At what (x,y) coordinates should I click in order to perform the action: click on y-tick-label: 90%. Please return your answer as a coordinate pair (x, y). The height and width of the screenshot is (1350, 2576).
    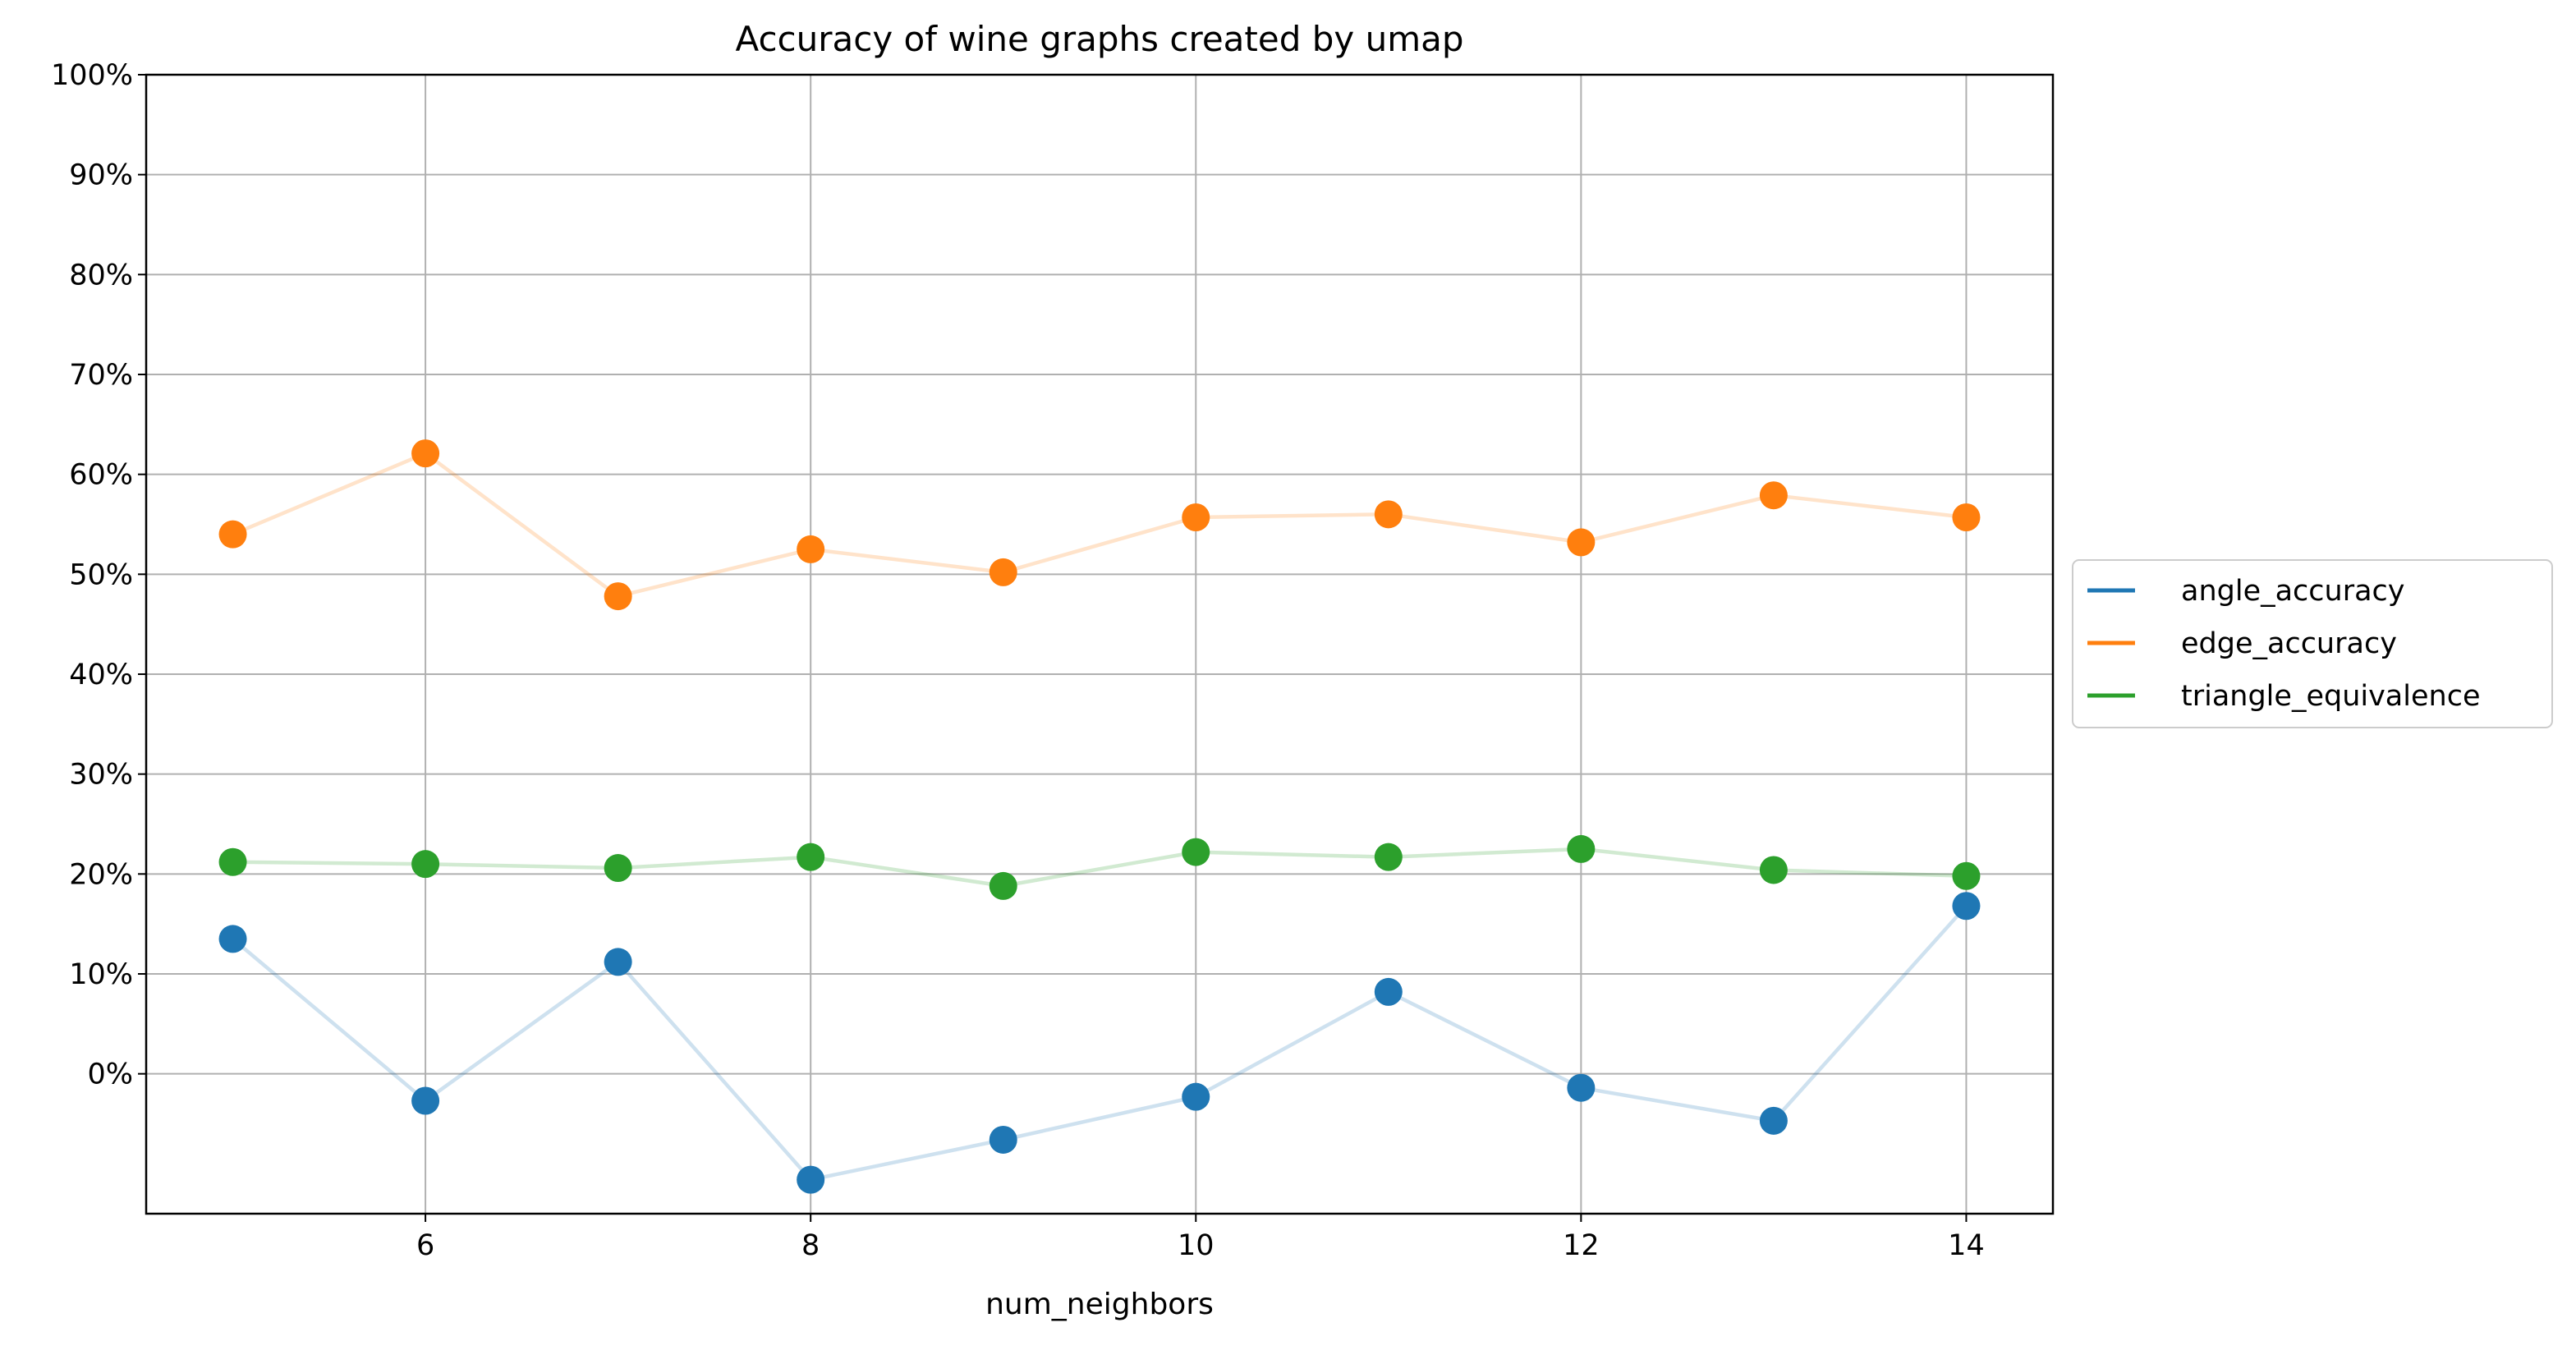
    Looking at the image, I should click on (101, 175).